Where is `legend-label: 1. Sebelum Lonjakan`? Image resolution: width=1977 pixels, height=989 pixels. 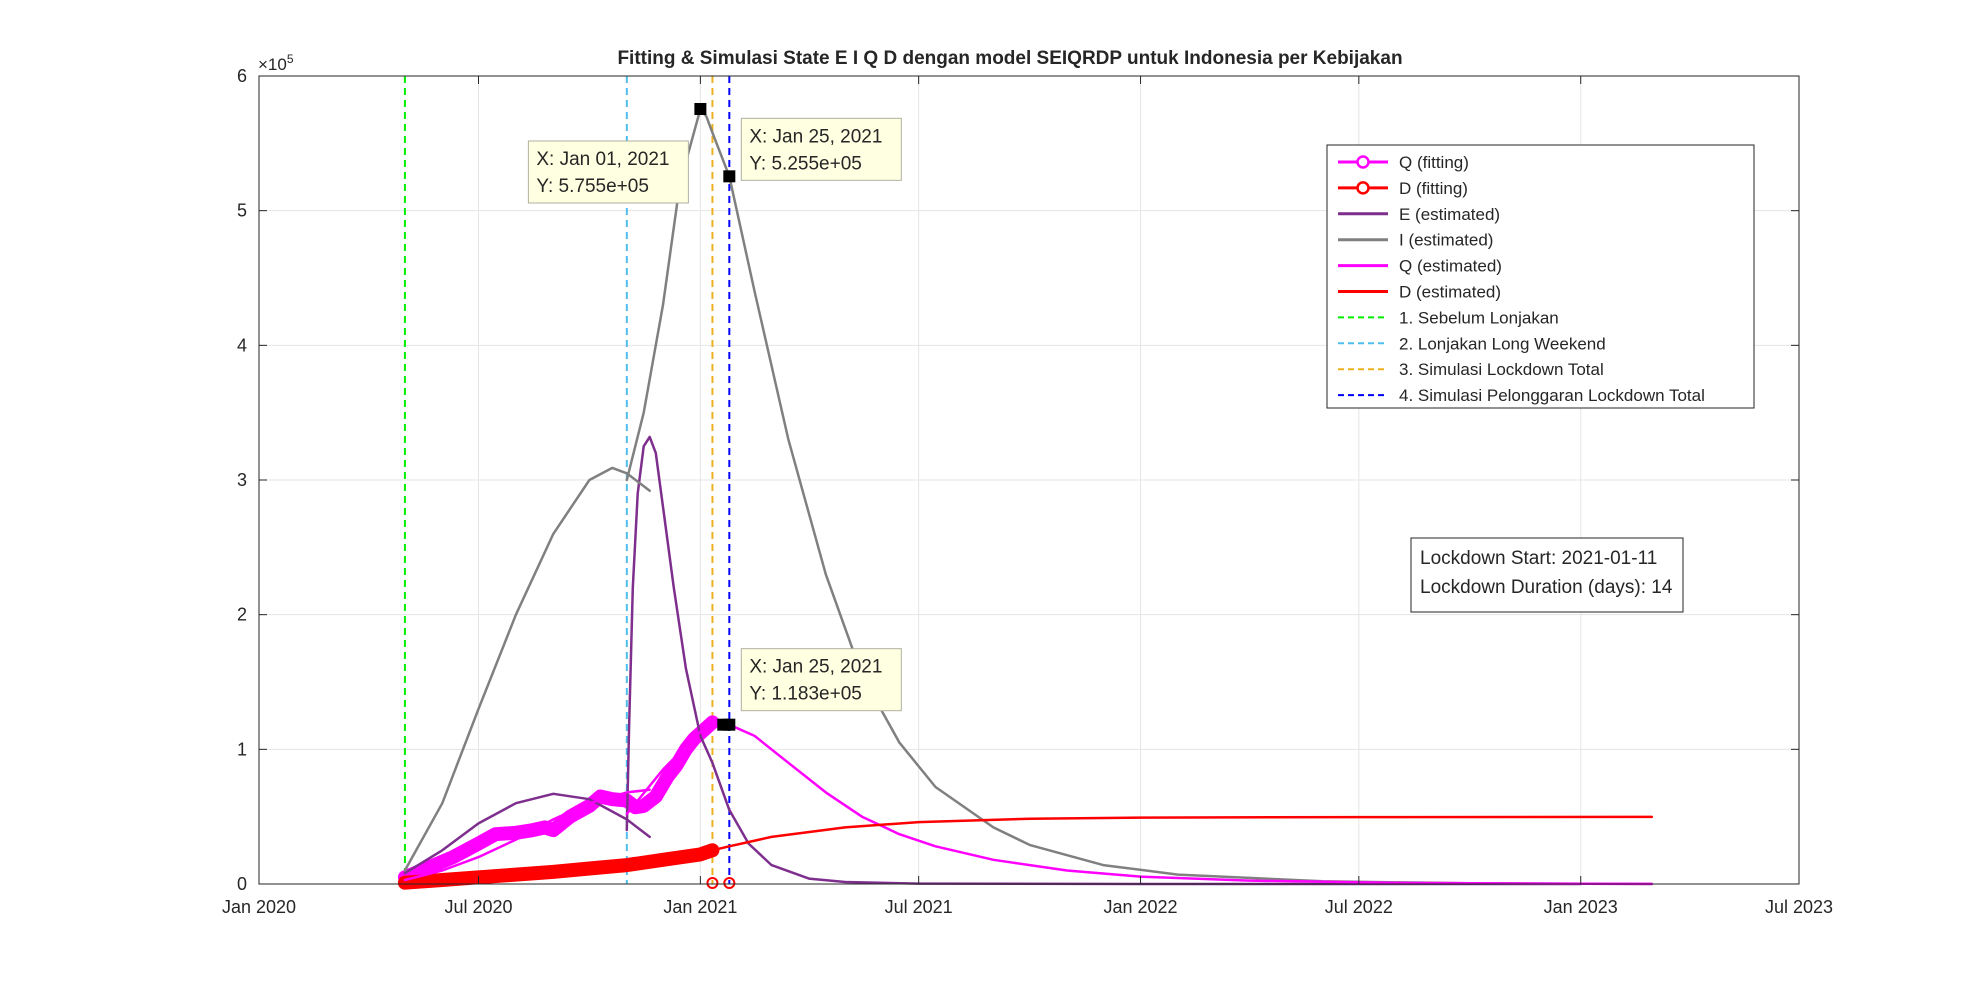 legend-label: 1. Sebelum Lonjakan is located at coordinates (1479, 317).